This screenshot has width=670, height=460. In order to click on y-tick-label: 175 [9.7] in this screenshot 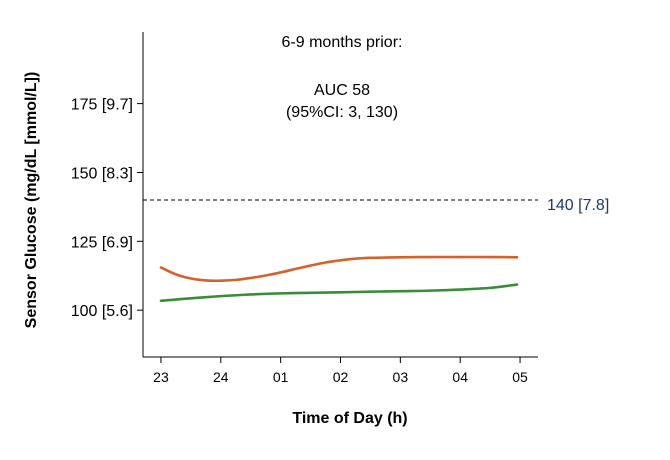, I will do `click(102, 105)`.